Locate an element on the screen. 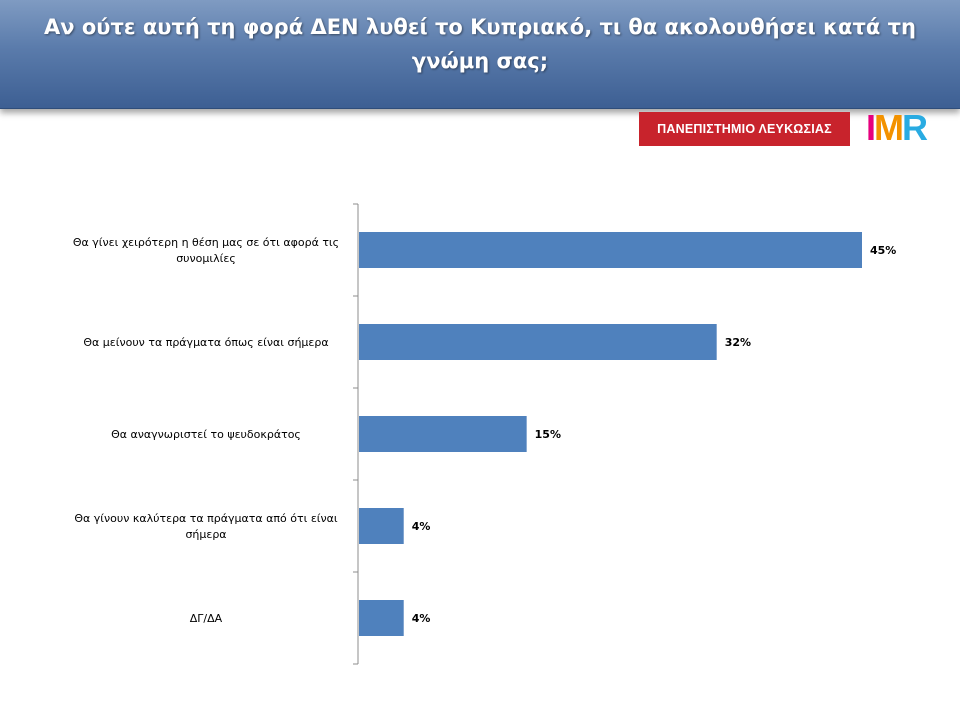 The height and width of the screenshot is (720, 960). university-logo: ΠΑΝΕΠΙΣΤΗΜΙΟ ΛΕΥΚΩΣΙΑΣ is located at coordinates (744, 129).